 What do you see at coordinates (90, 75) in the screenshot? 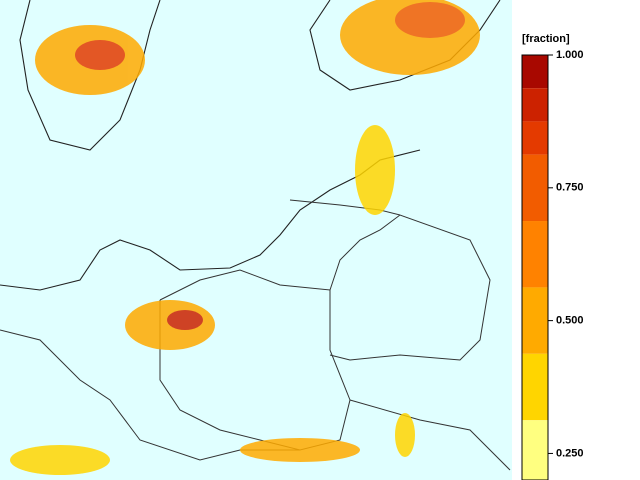
I see `coastline` at bounding box center [90, 75].